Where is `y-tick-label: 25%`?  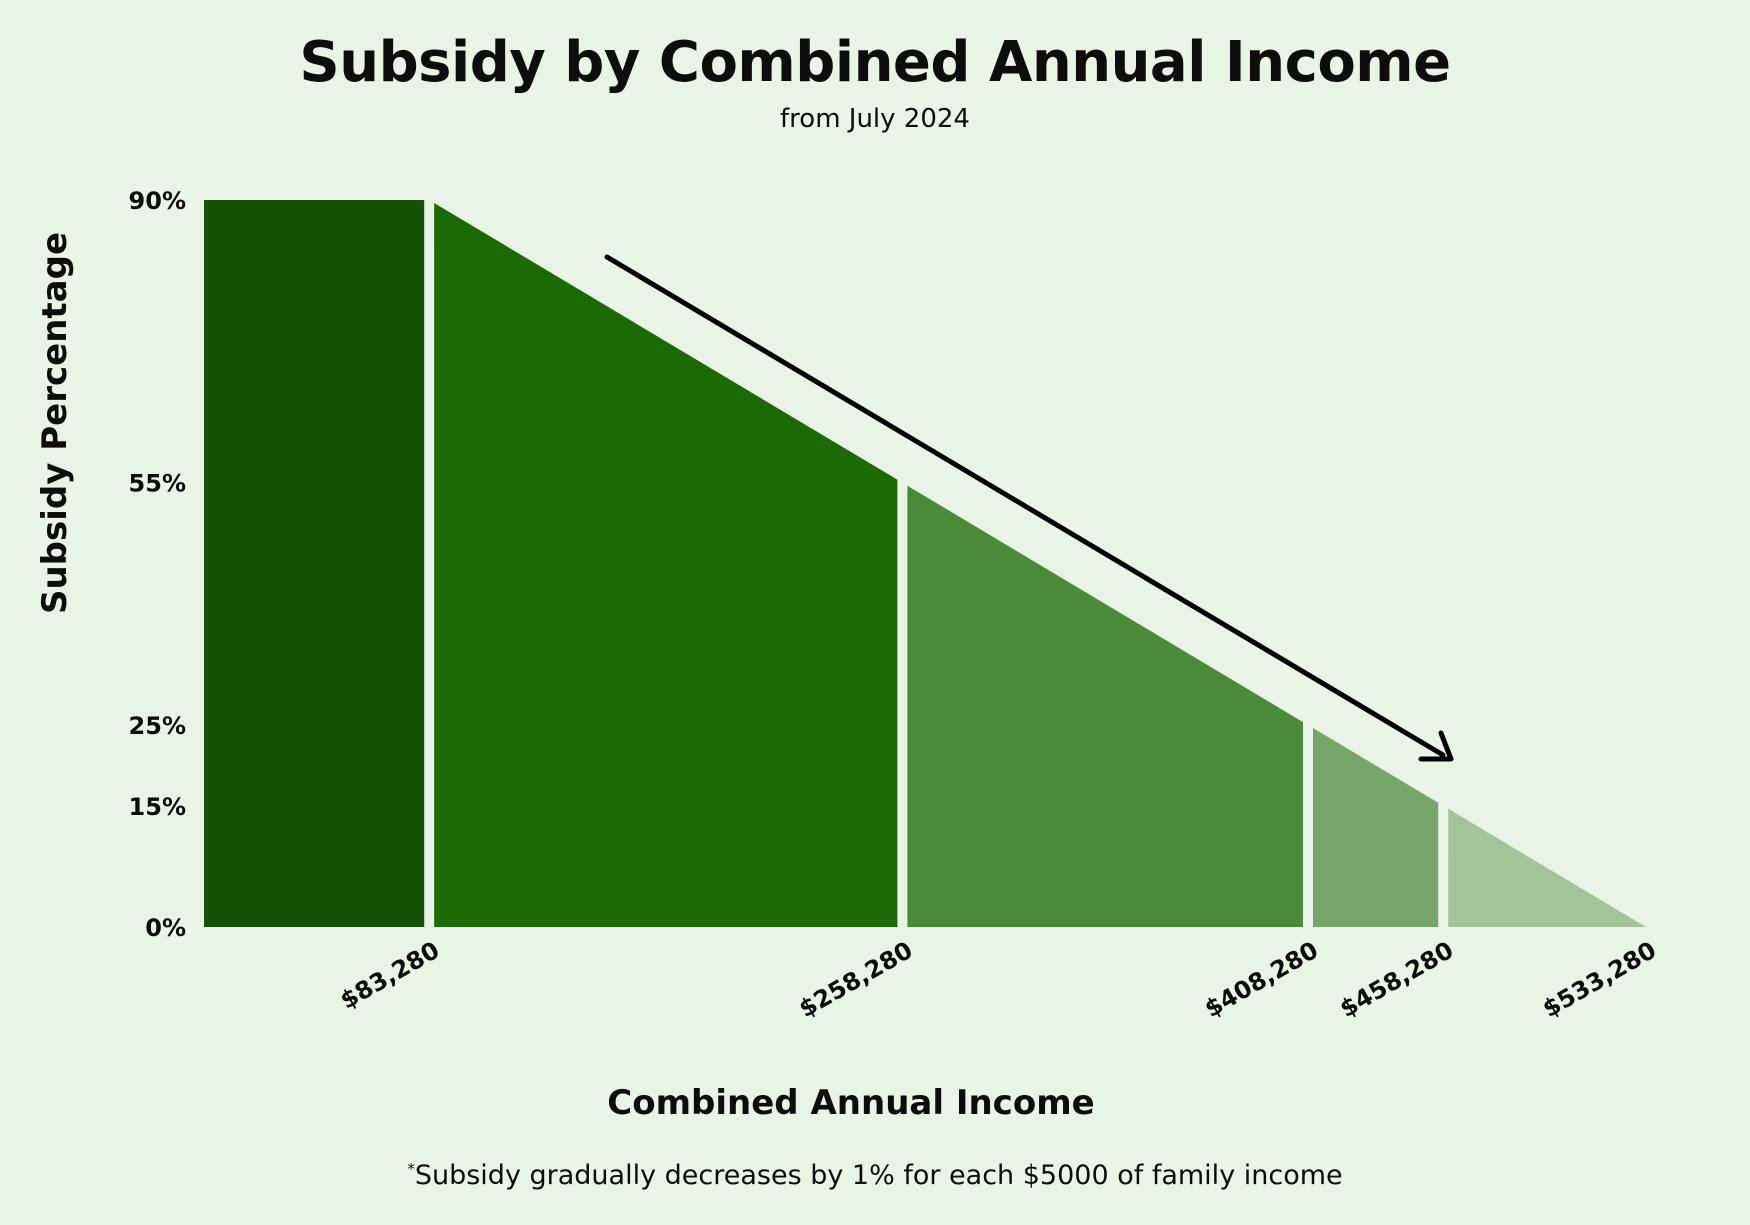
y-tick-label: 25% is located at coordinates (157, 726).